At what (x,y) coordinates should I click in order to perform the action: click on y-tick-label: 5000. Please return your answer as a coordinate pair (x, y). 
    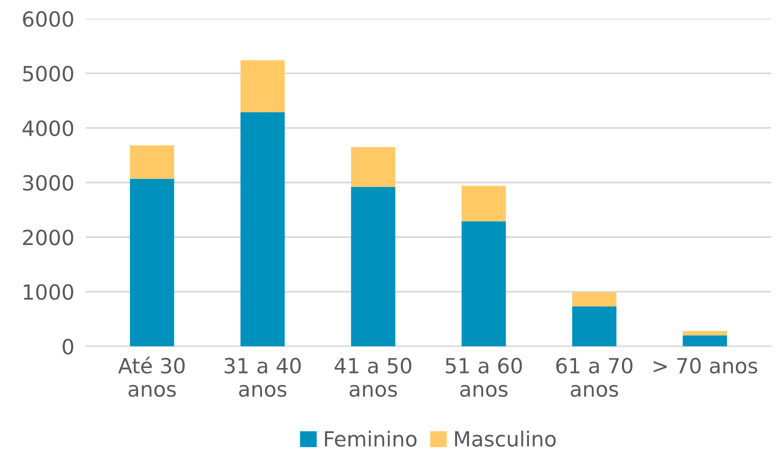
    Looking at the image, I should click on (48, 74).